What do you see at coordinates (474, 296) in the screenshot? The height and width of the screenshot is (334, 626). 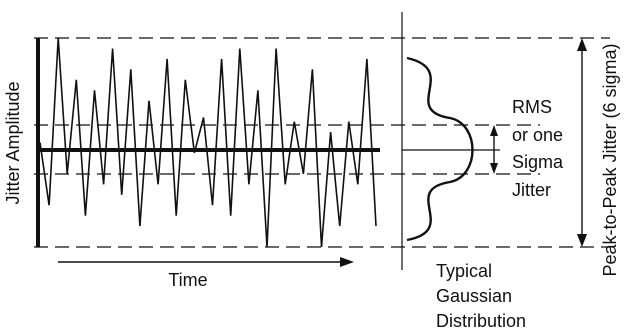 I see `gaussian-label-line-2: Gaussian` at bounding box center [474, 296].